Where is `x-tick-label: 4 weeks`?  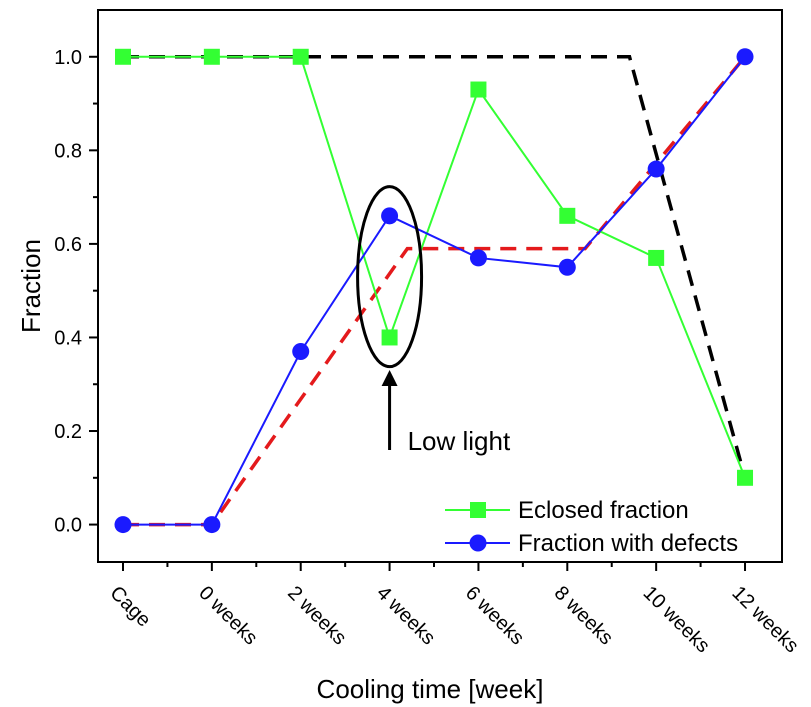
x-tick-label: 4 weeks is located at coordinates (405, 615).